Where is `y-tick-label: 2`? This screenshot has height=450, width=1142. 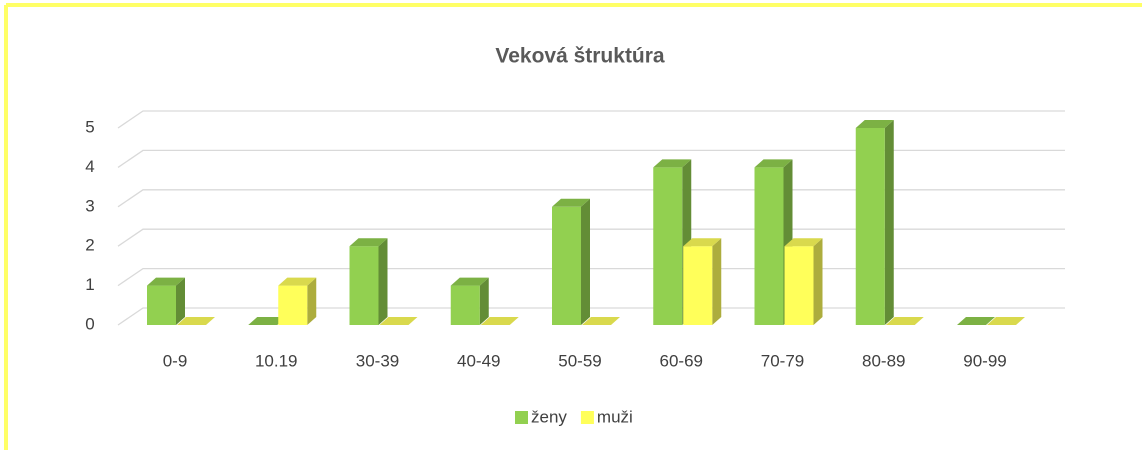
y-tick-label: 2 is located at coordinates (89, 245).